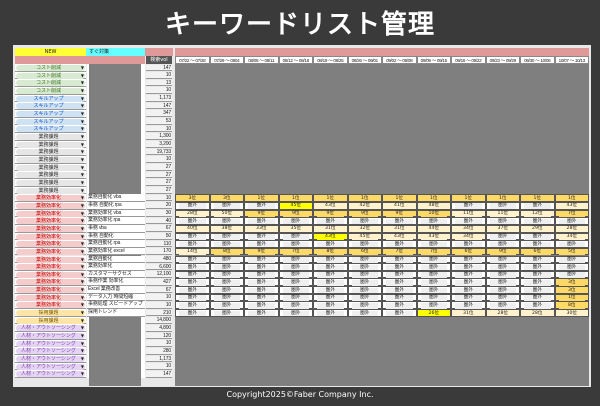 The image size is (600, 406). I want to click on rank-value: 10位, so click(433, 214).